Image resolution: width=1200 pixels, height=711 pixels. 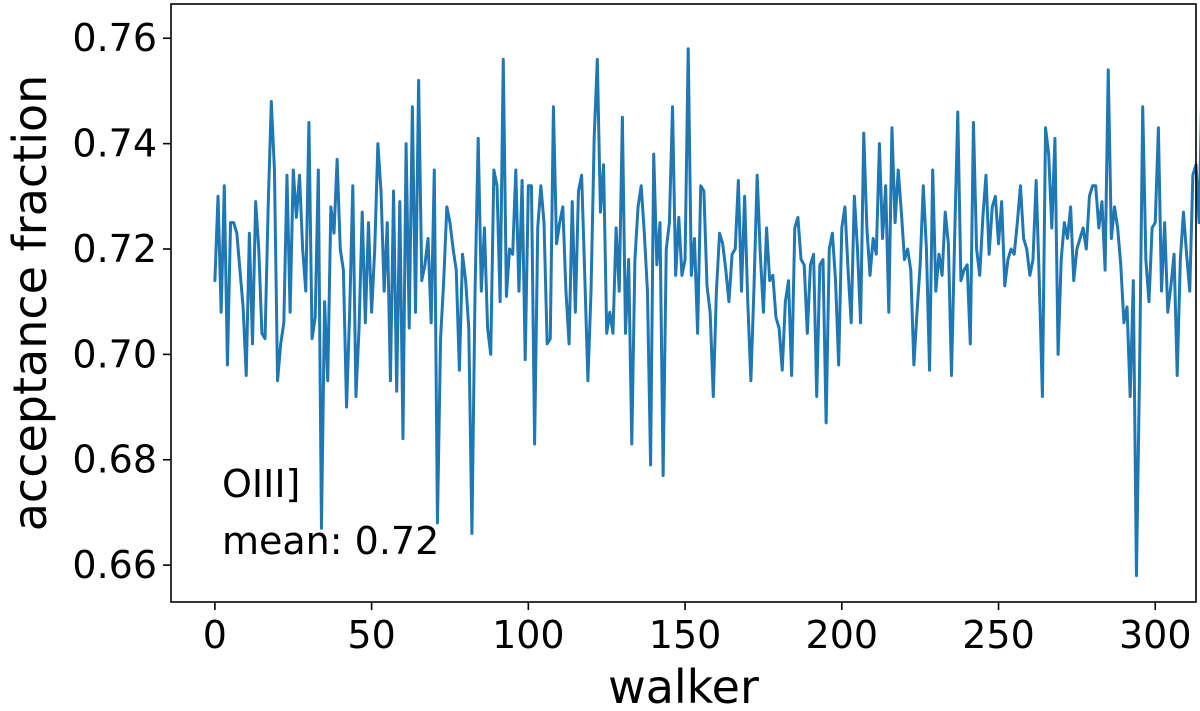 I want to click on x-axis: 0 50 100 150 200 250 300, so click(x=697, y=629).